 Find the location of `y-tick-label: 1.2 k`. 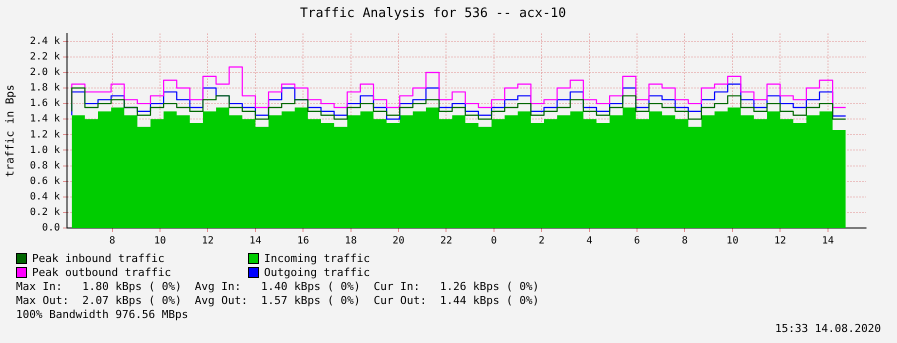

y-tick-label: 1.2 k is located at coordinates (45, 134).